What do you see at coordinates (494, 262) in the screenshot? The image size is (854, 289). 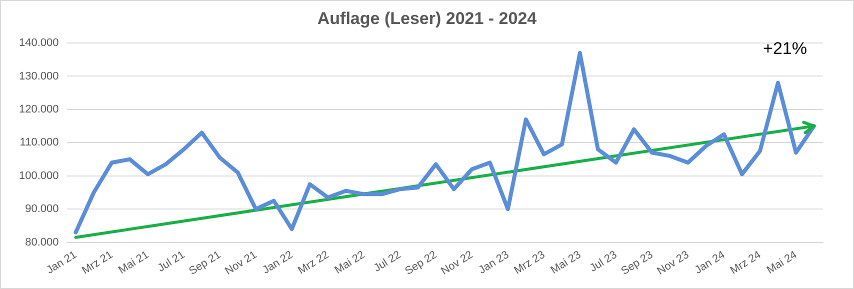 I see `x-tick-label: Jan 23` at bounding box center [494, 262].